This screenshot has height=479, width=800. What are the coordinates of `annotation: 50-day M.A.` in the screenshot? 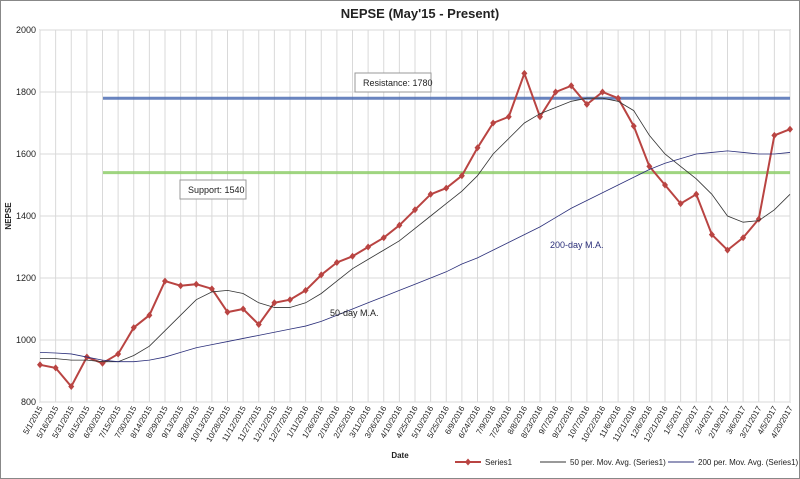 It's located at (354, 313).